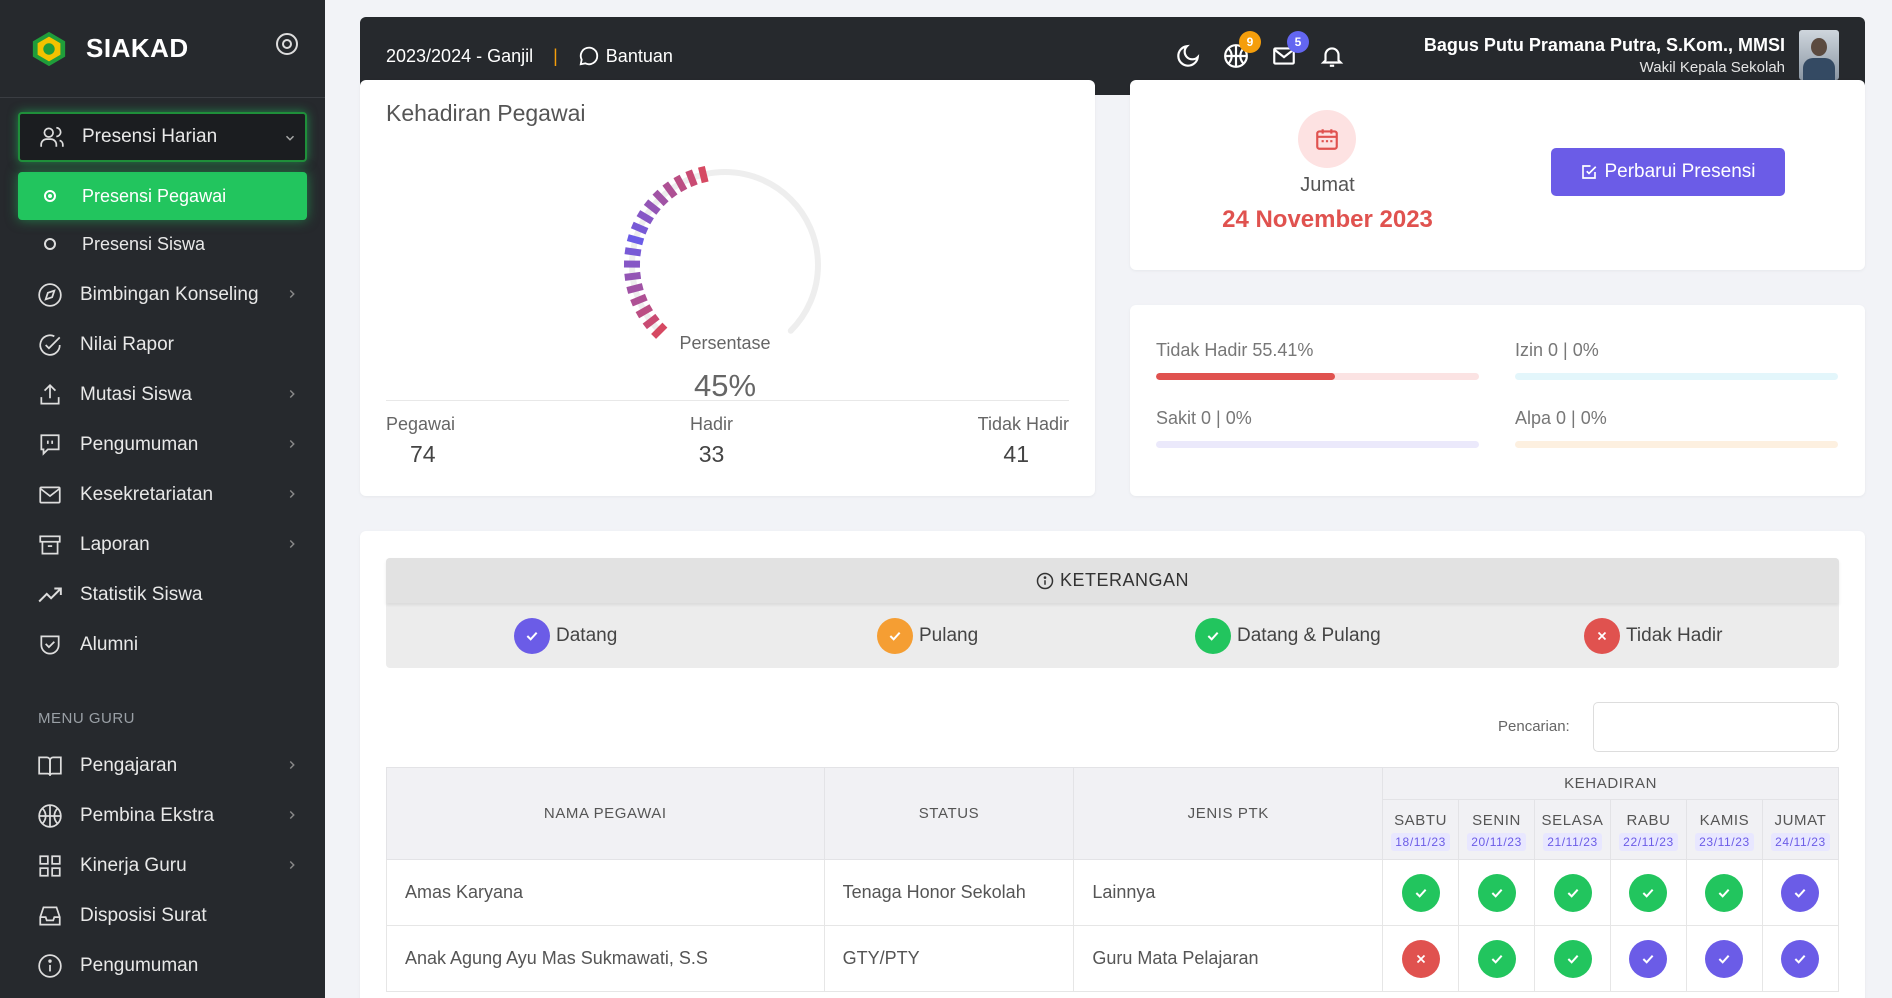 The height and width of the screenshot is (998, 1892). I want to click on sidebar-toggle-icon, so click(287, 44).